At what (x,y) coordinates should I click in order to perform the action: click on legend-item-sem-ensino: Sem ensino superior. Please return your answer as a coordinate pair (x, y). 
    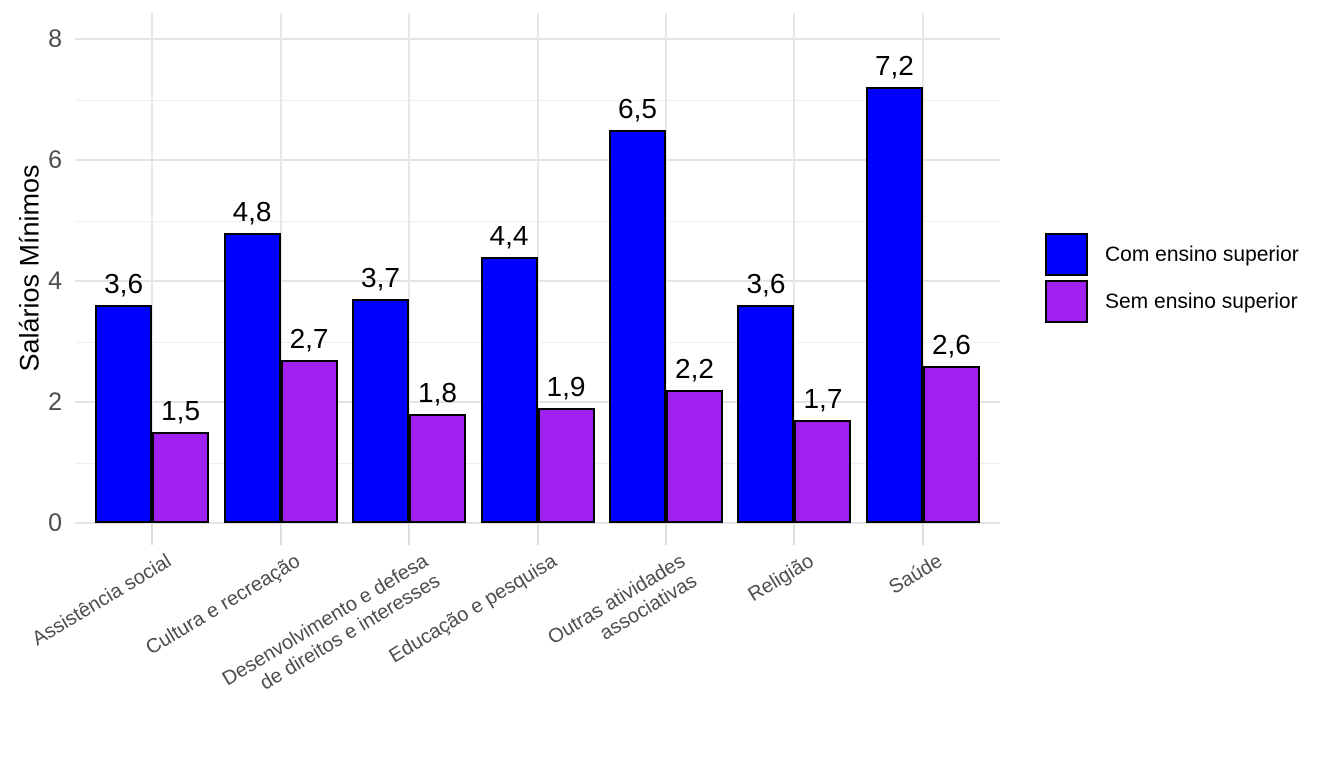
    Looking at the image, I should click on (1172, 301).